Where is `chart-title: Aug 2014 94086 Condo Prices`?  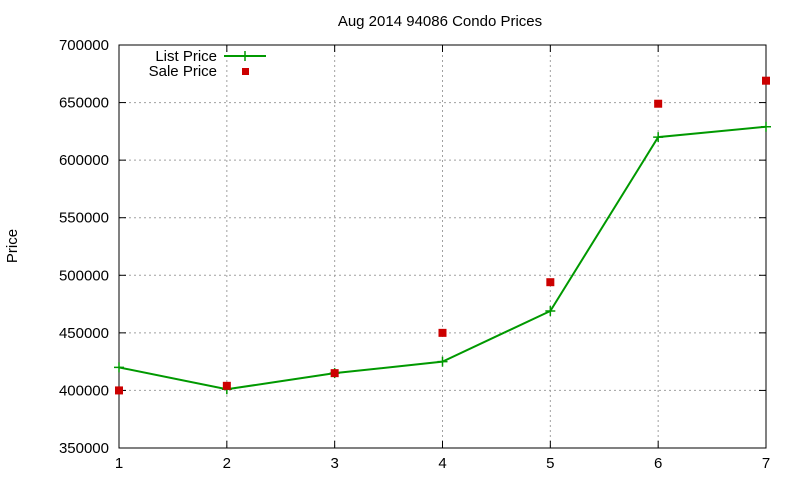 chart-title: Aug 2014 94086 Condo Prices is located at coordinates (440, 21).